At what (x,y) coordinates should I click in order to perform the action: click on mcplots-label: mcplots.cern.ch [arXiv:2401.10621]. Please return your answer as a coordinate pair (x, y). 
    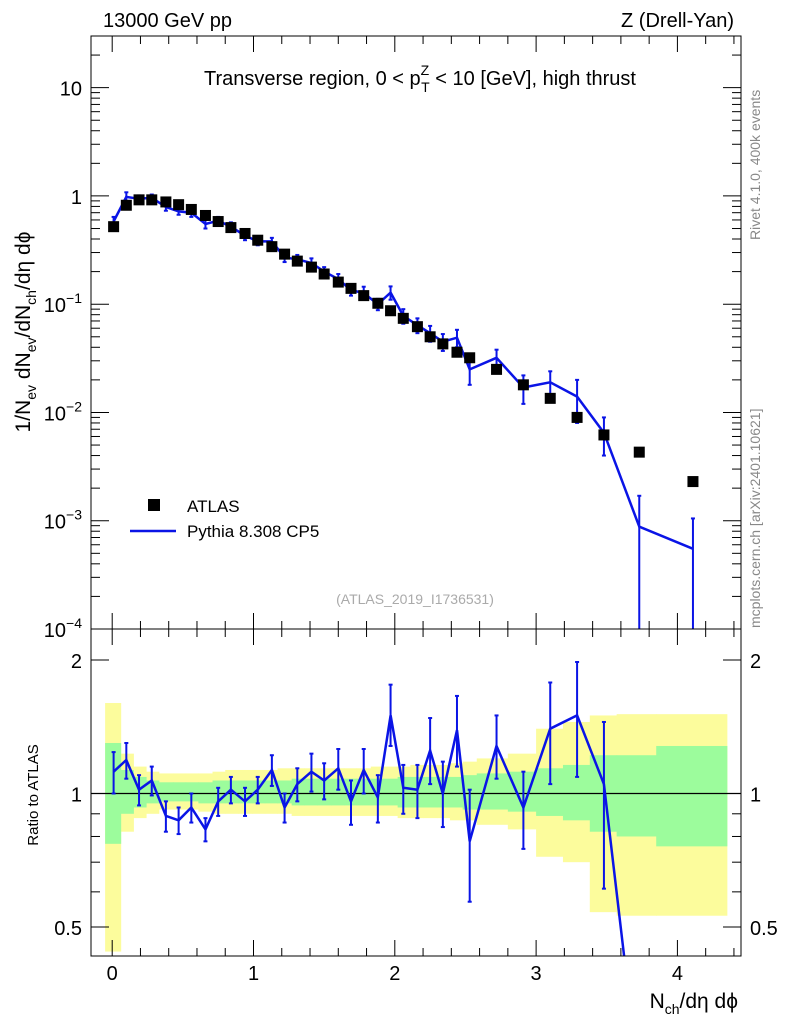
    Looking at the image, I should click on (755, 518).